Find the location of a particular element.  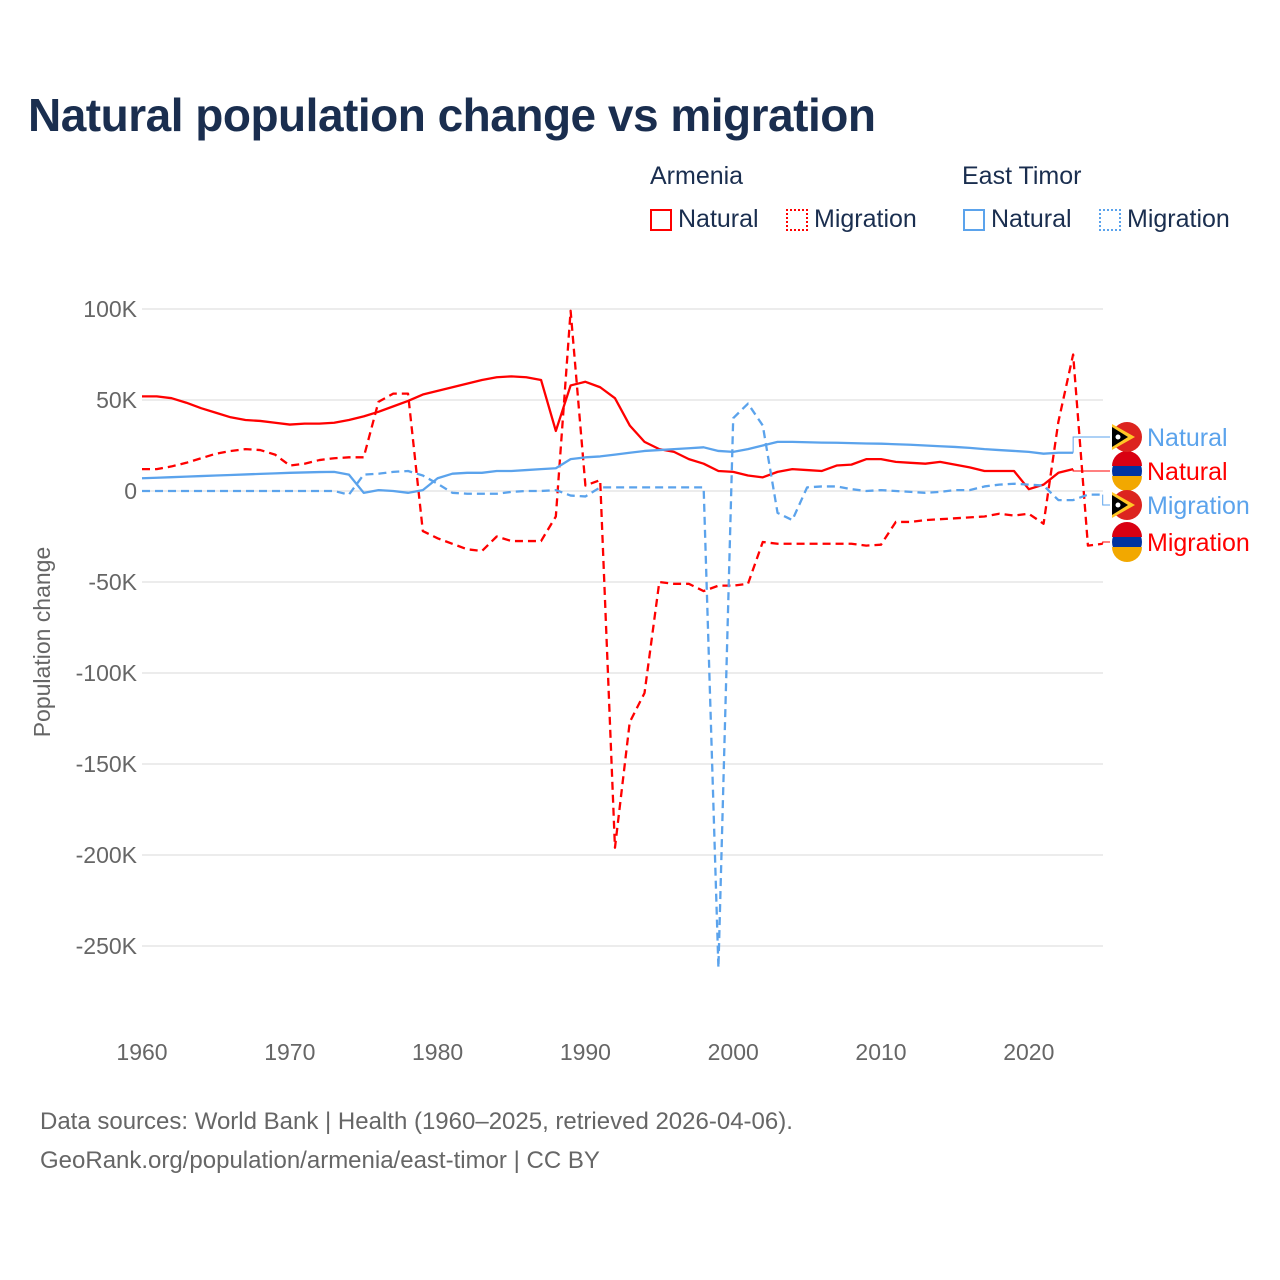

x-tick-label: 2020 is located at coordinates (1028, 1052).